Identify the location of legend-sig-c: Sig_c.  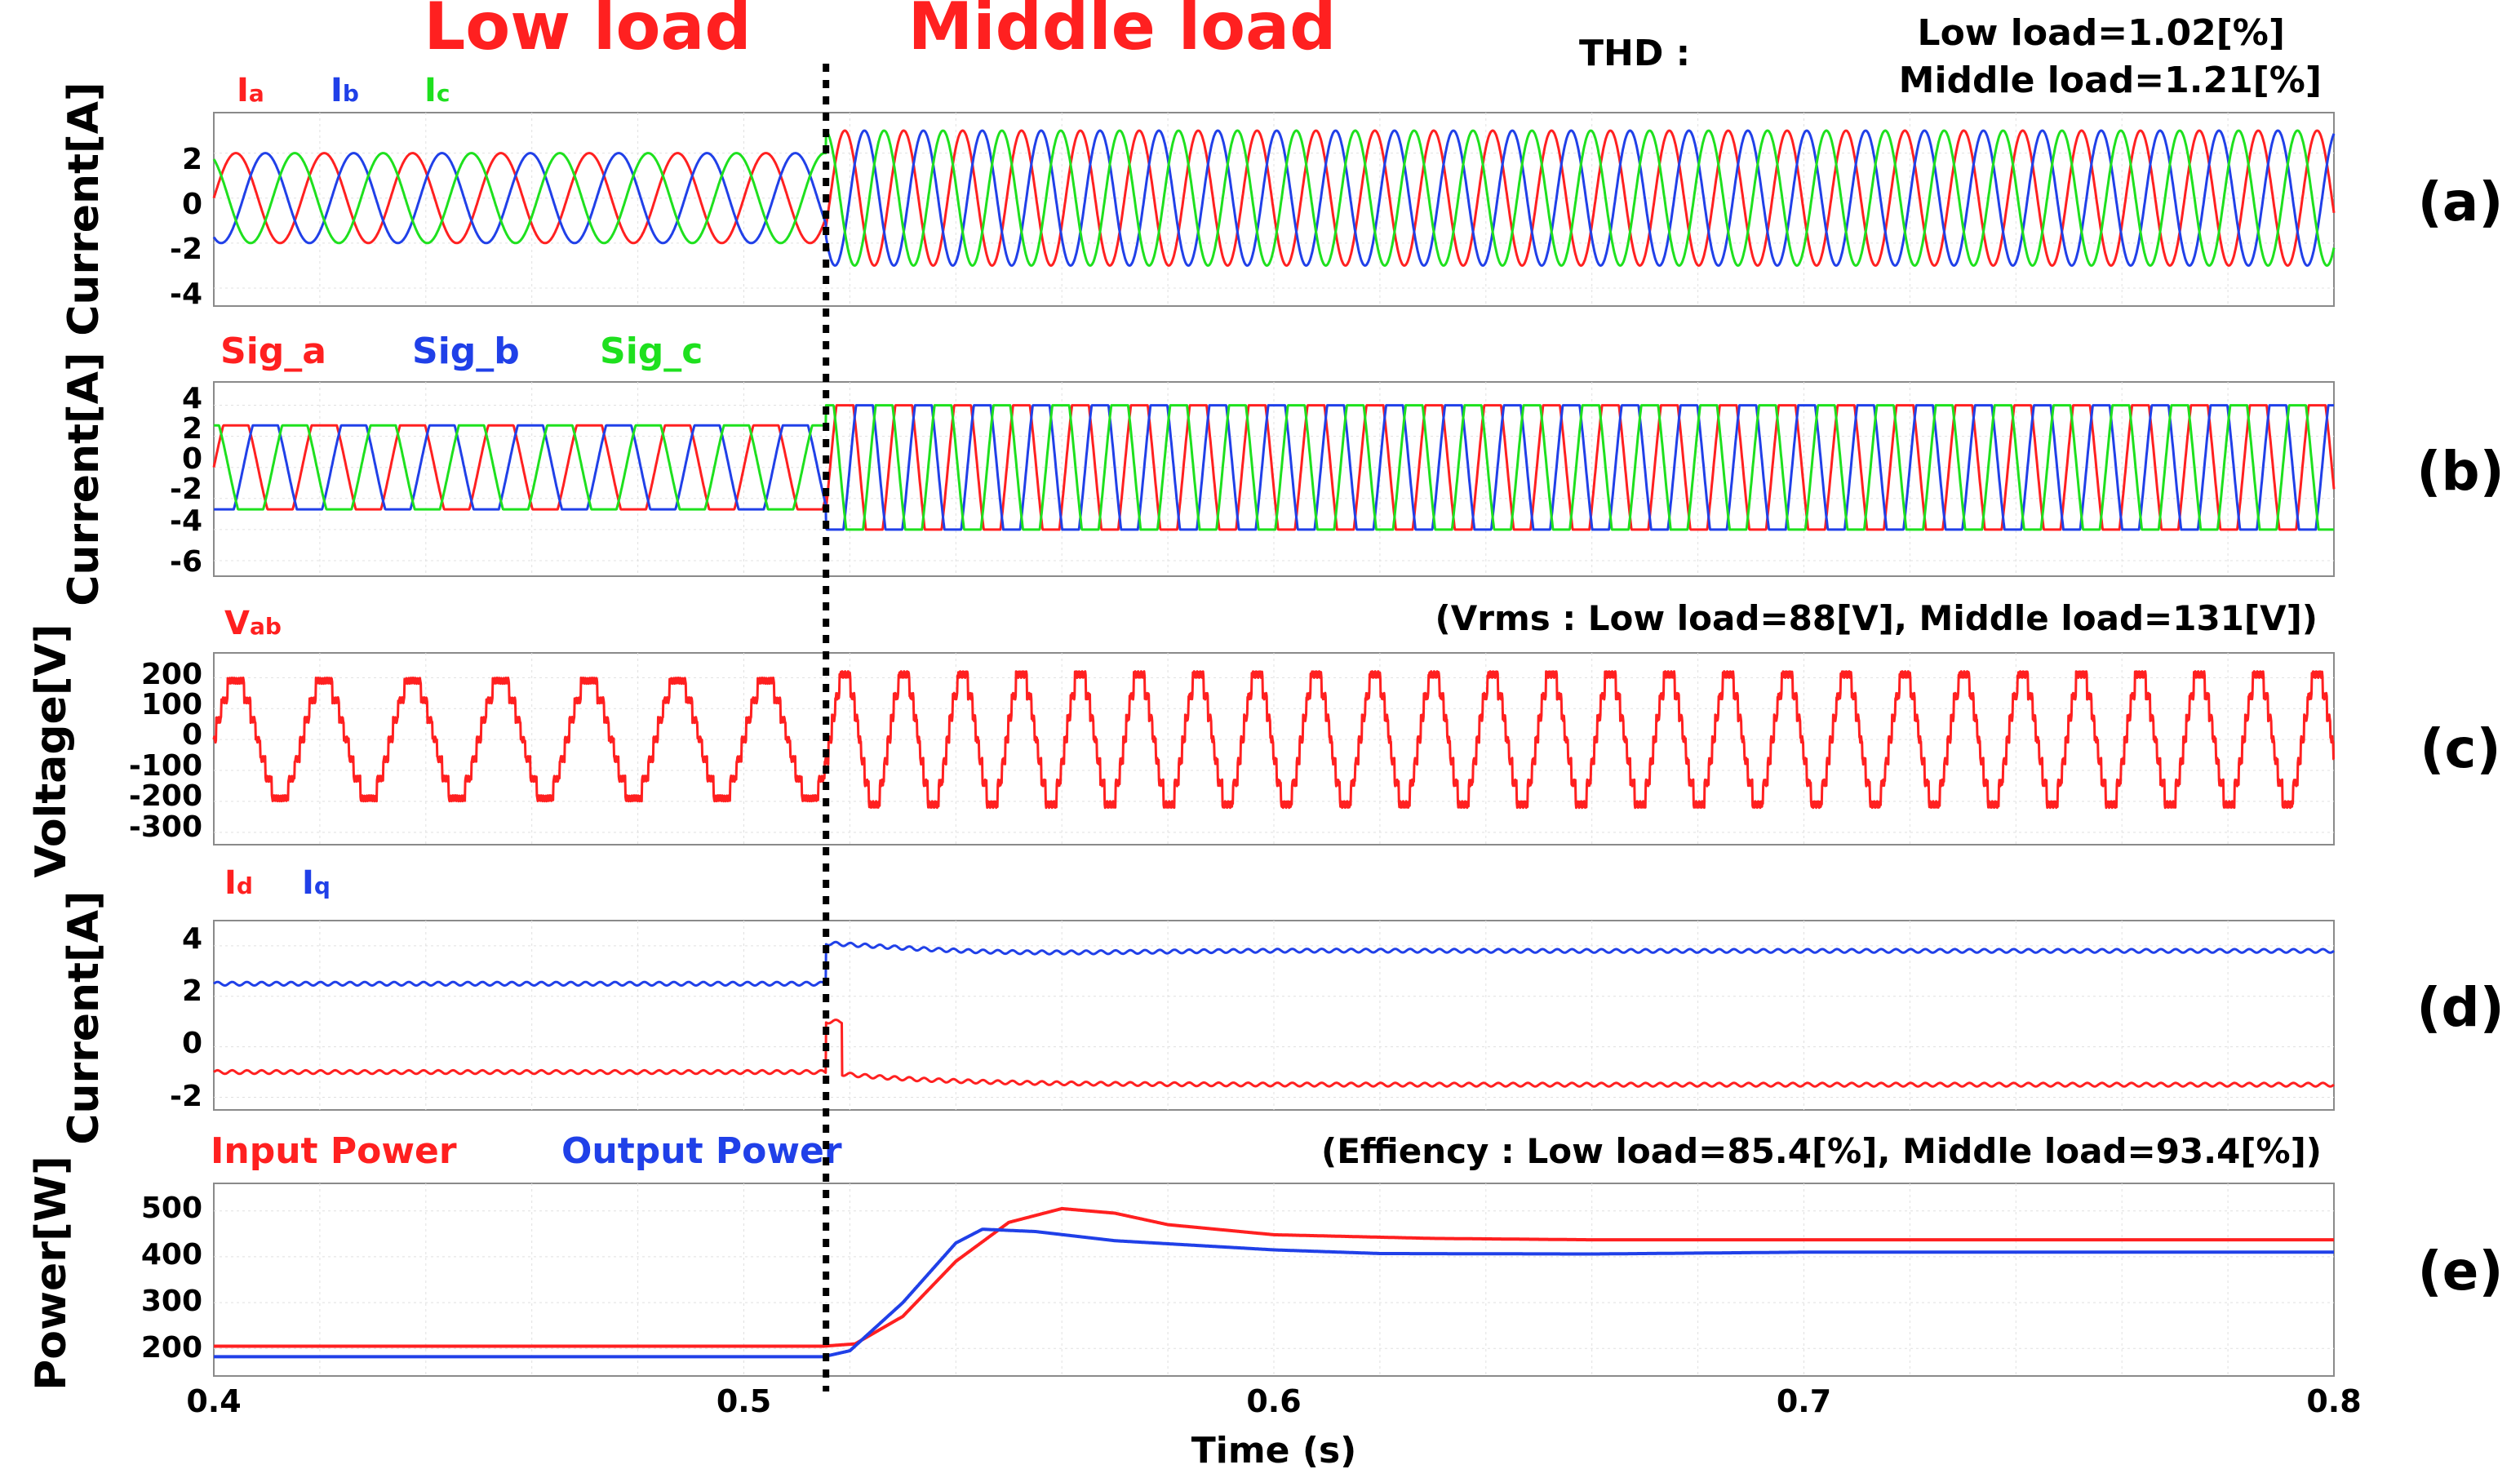
(652, 352).